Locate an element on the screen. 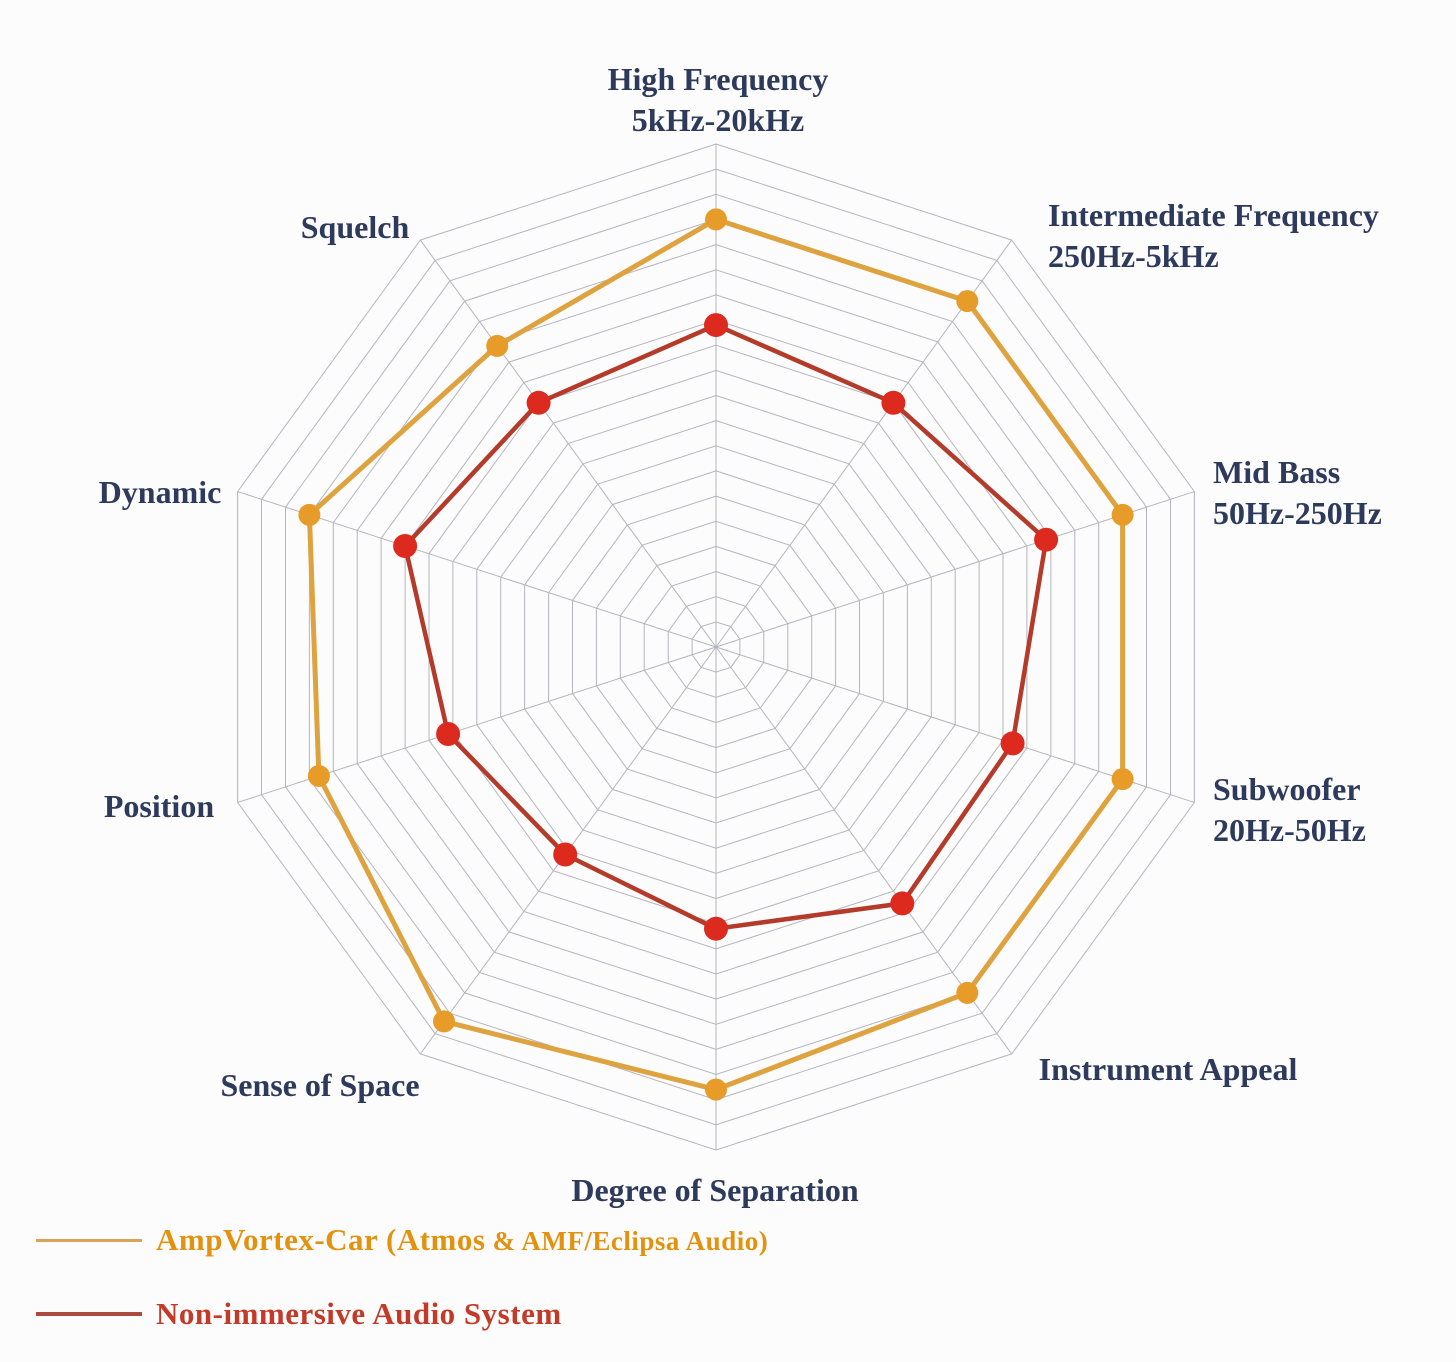 The image size is (1456, 1362). axis-label-6: Sense of Space is located at coordinates (319, 1085).